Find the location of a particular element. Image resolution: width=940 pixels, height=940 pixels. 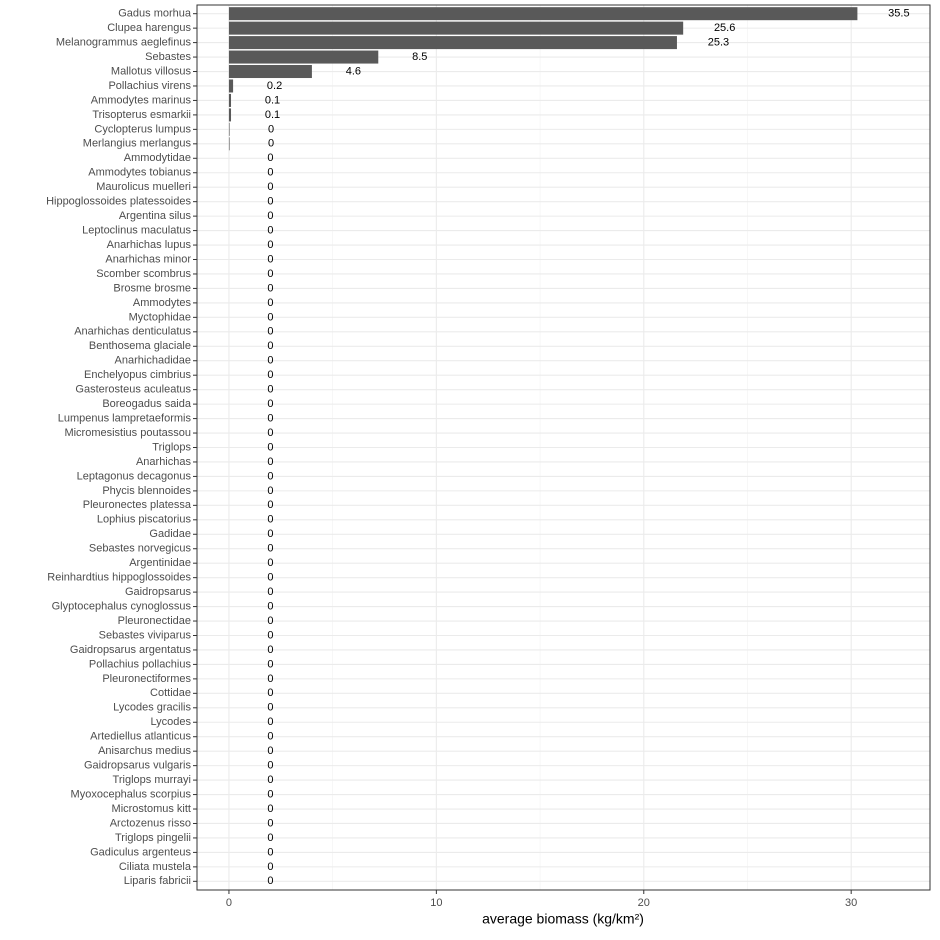

y-tick-label: Gaidropsarus vulgaris is located at coordinates (137, 766).